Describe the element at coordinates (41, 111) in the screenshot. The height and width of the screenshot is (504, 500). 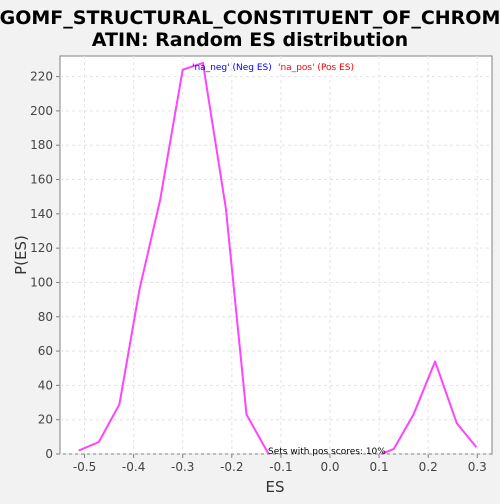
I see `y-tick-label: 200` at that location.